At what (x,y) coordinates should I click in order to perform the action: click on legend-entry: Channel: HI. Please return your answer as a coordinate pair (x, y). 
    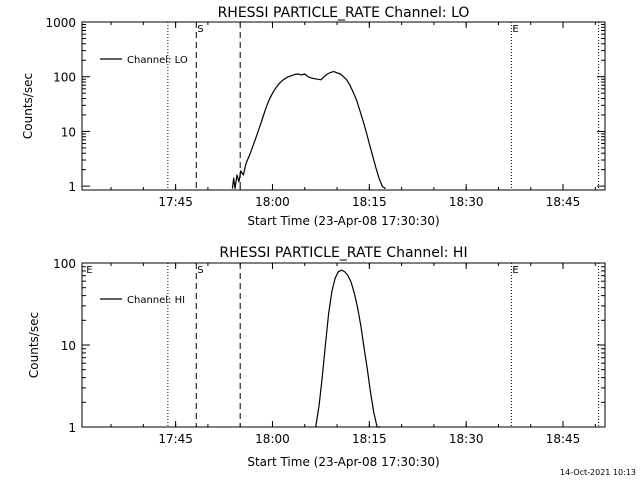
    Looking at the image, I should click on (156, 300).